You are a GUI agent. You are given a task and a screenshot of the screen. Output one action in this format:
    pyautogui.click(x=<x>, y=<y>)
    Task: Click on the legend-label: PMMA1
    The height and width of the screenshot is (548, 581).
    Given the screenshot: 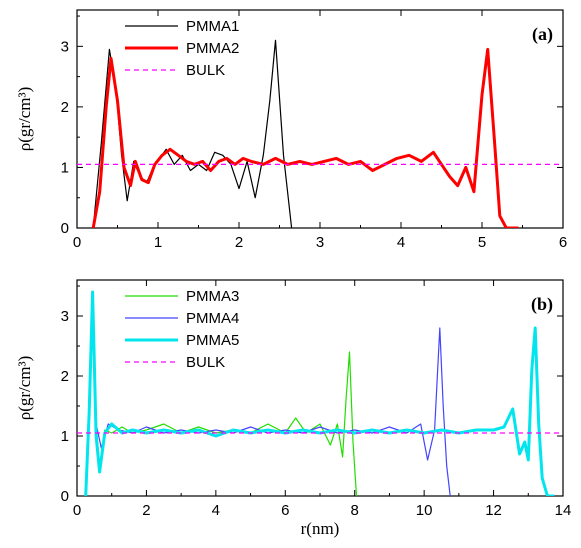 What is the action you would take?
    pyautogui.click(x=212, y=26)
    